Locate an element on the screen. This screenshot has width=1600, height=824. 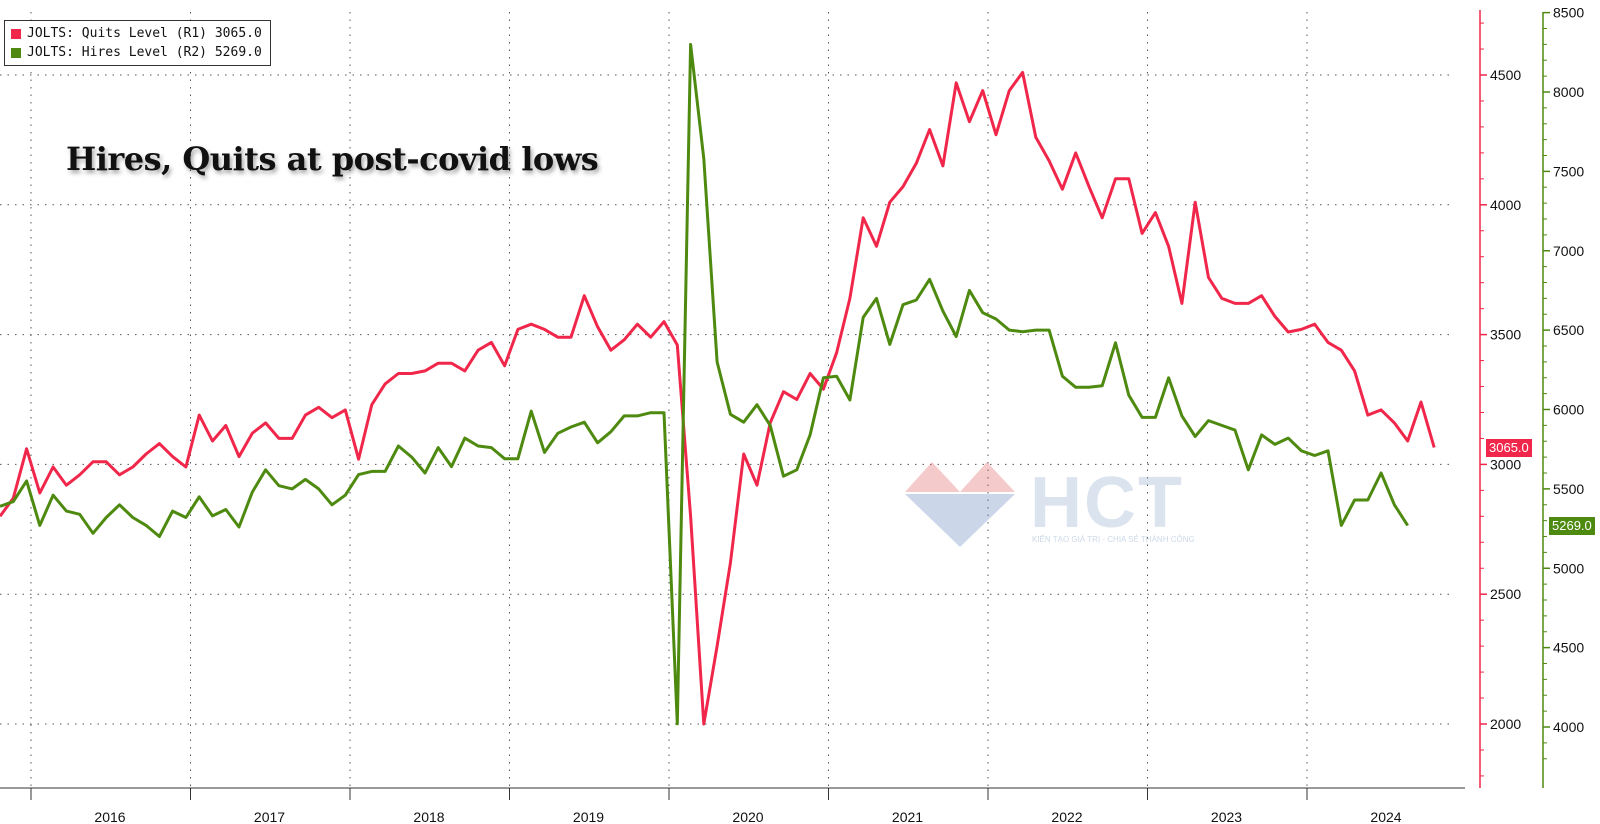
r2-tick-label: 4000 is located at coordinates (1568, 727).